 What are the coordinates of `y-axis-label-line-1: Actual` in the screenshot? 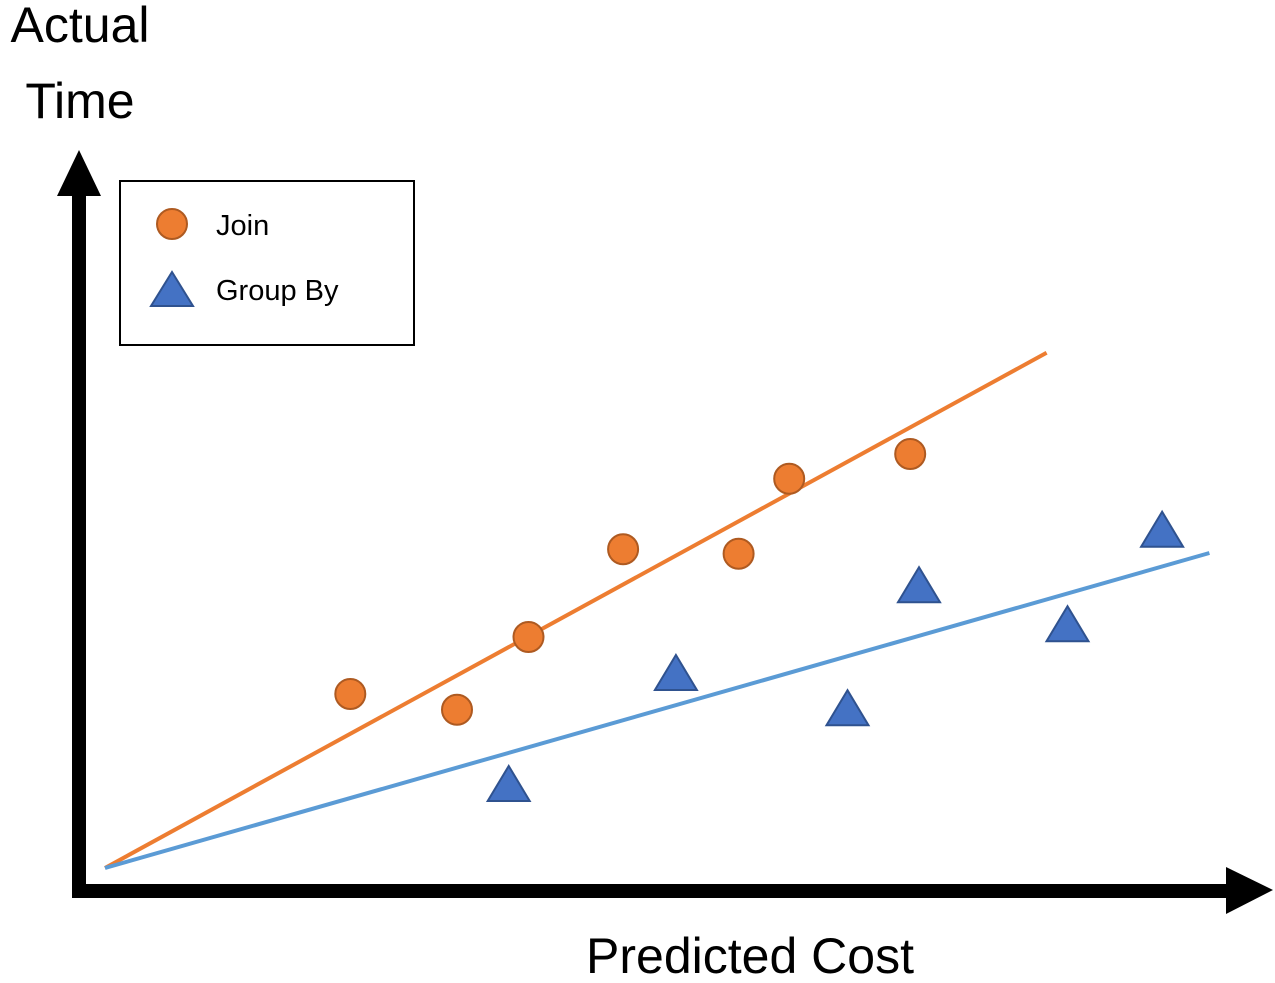 It's located at (80, 26).